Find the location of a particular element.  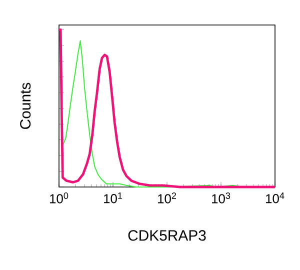

x-tick-label: 10$^{1}$ is located at coordinates (113, 198).